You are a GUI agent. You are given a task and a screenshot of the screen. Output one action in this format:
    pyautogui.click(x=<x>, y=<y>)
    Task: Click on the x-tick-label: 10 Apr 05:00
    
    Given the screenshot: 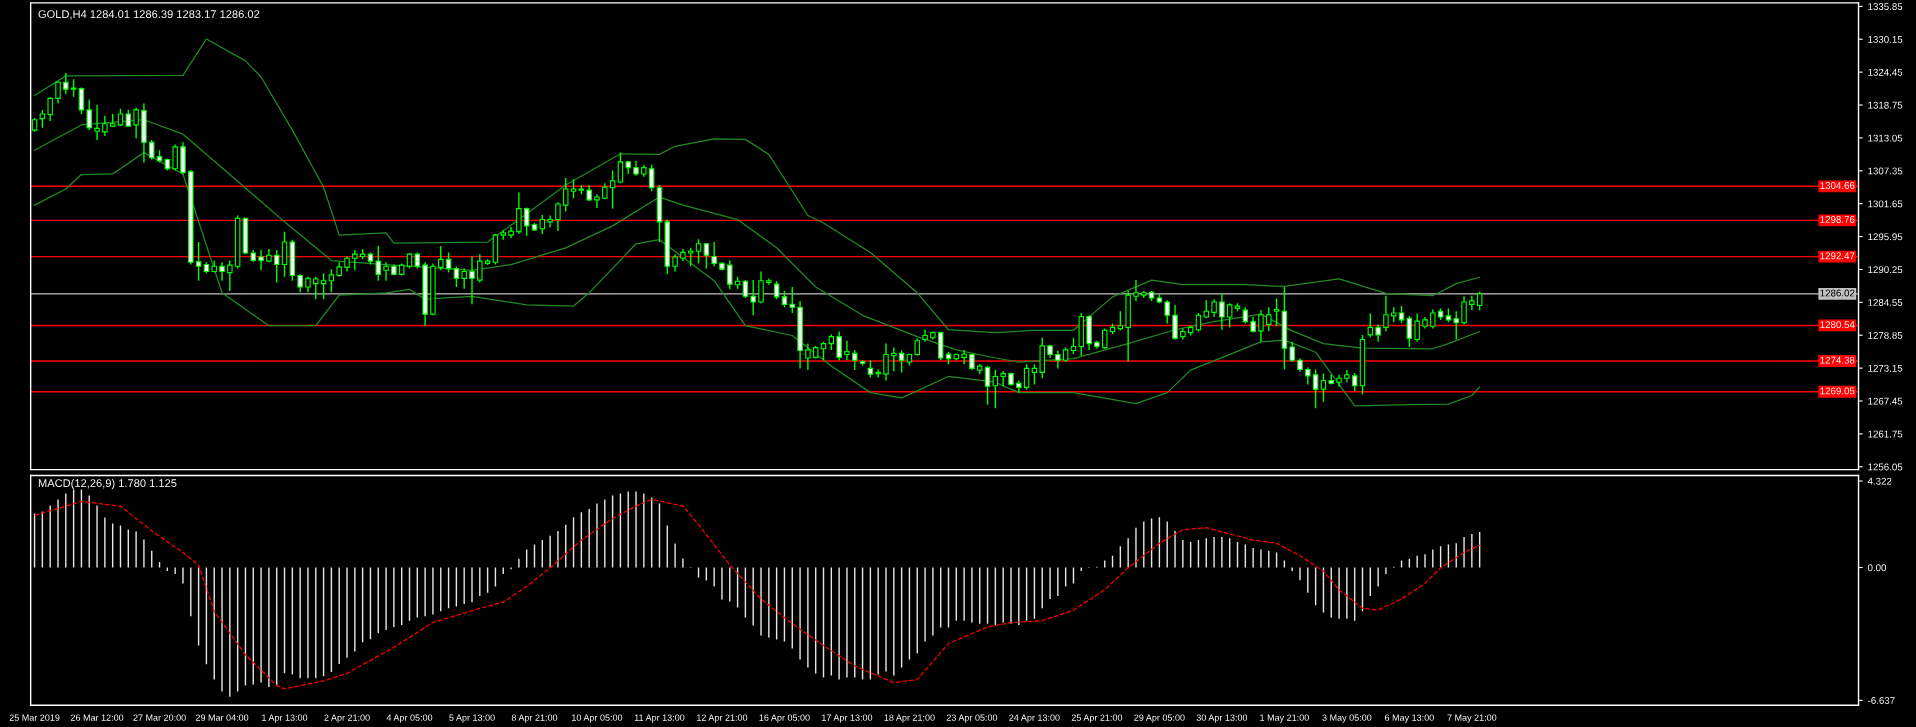 What is the action you would take?
    pyautogui.click(x=597, y=718)
    